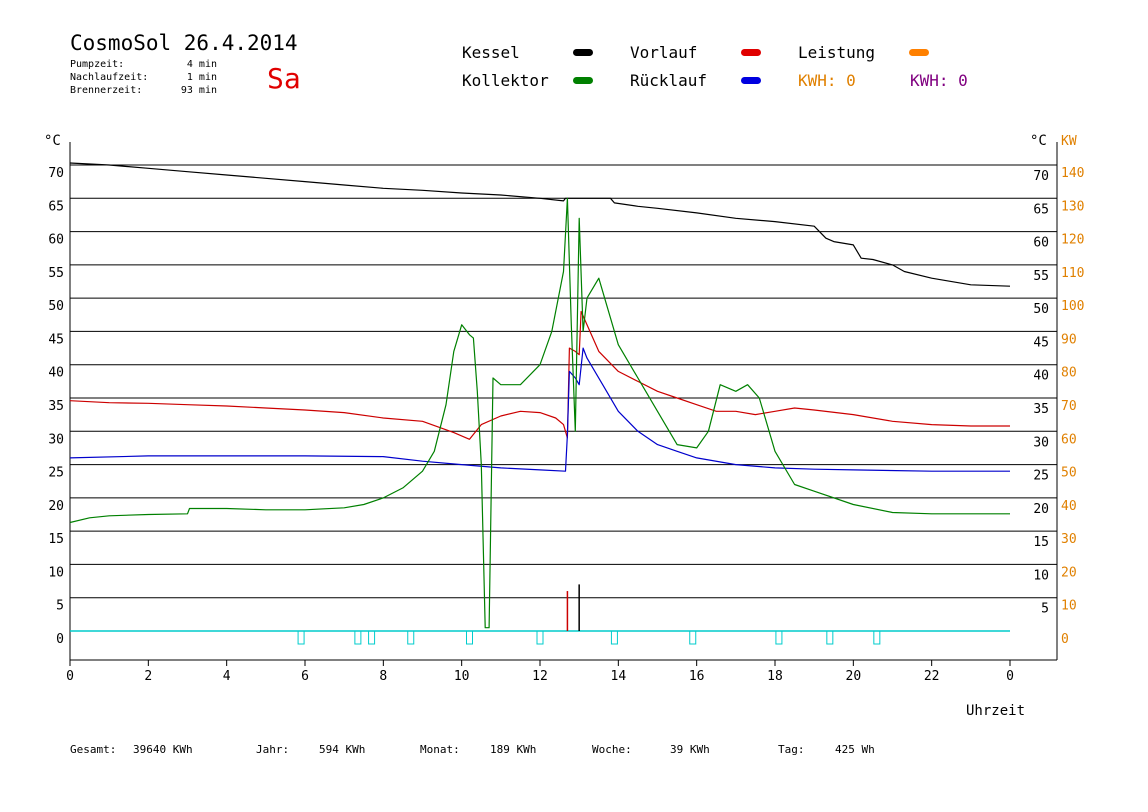  I want to click on y-tick-label-right: 60, so click(1041, 243).